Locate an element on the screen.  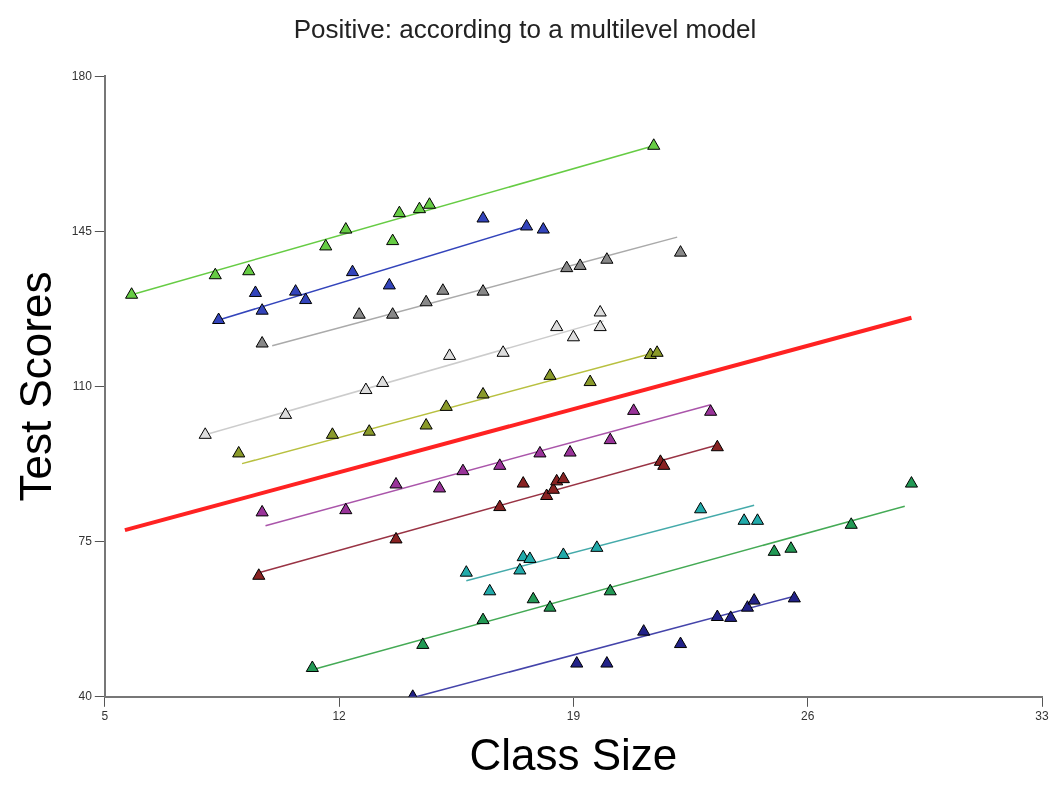
y-tick-label: 145 is located at coordinates (82, 230).